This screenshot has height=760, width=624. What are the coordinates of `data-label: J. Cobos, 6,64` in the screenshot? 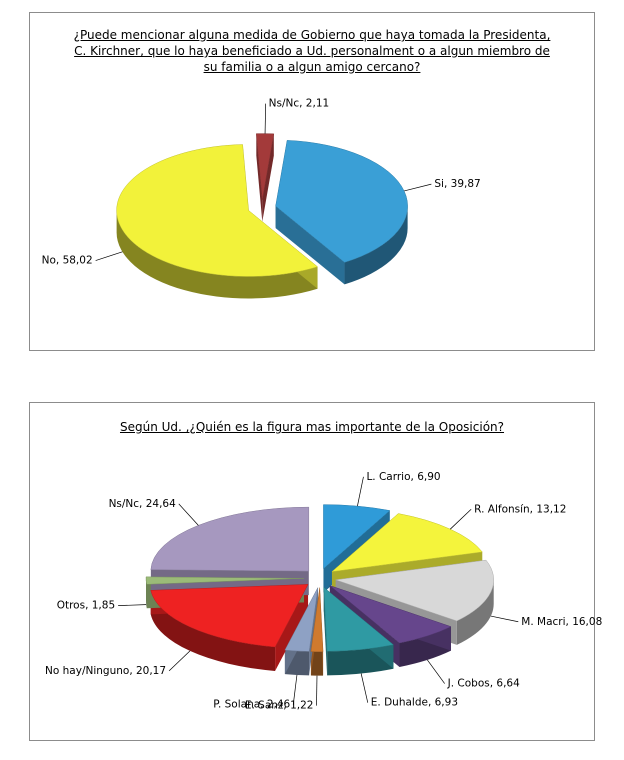 It's located at (483, 684).